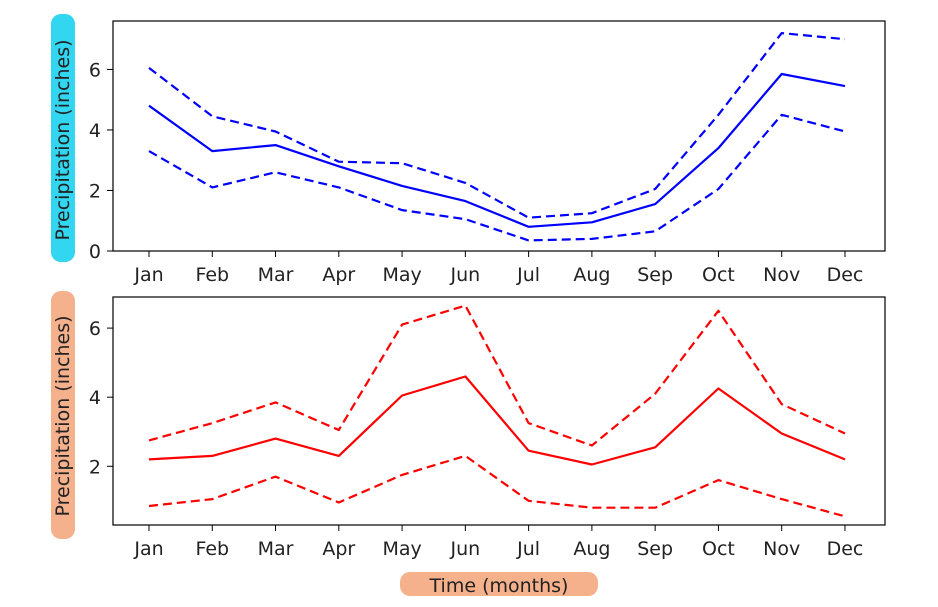 Image resolution: width=938 pixels, height=607 pixels. What do you see at coordinates (497, 486) in the screenshot?
I see `series-line-lower` at bounding box center [497, 486].